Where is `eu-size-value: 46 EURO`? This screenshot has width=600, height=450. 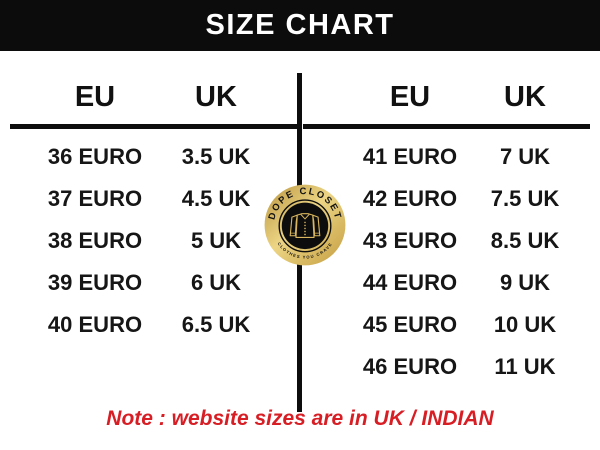
eu-size-value: 46 EURO is located at coordinates (410, 366).